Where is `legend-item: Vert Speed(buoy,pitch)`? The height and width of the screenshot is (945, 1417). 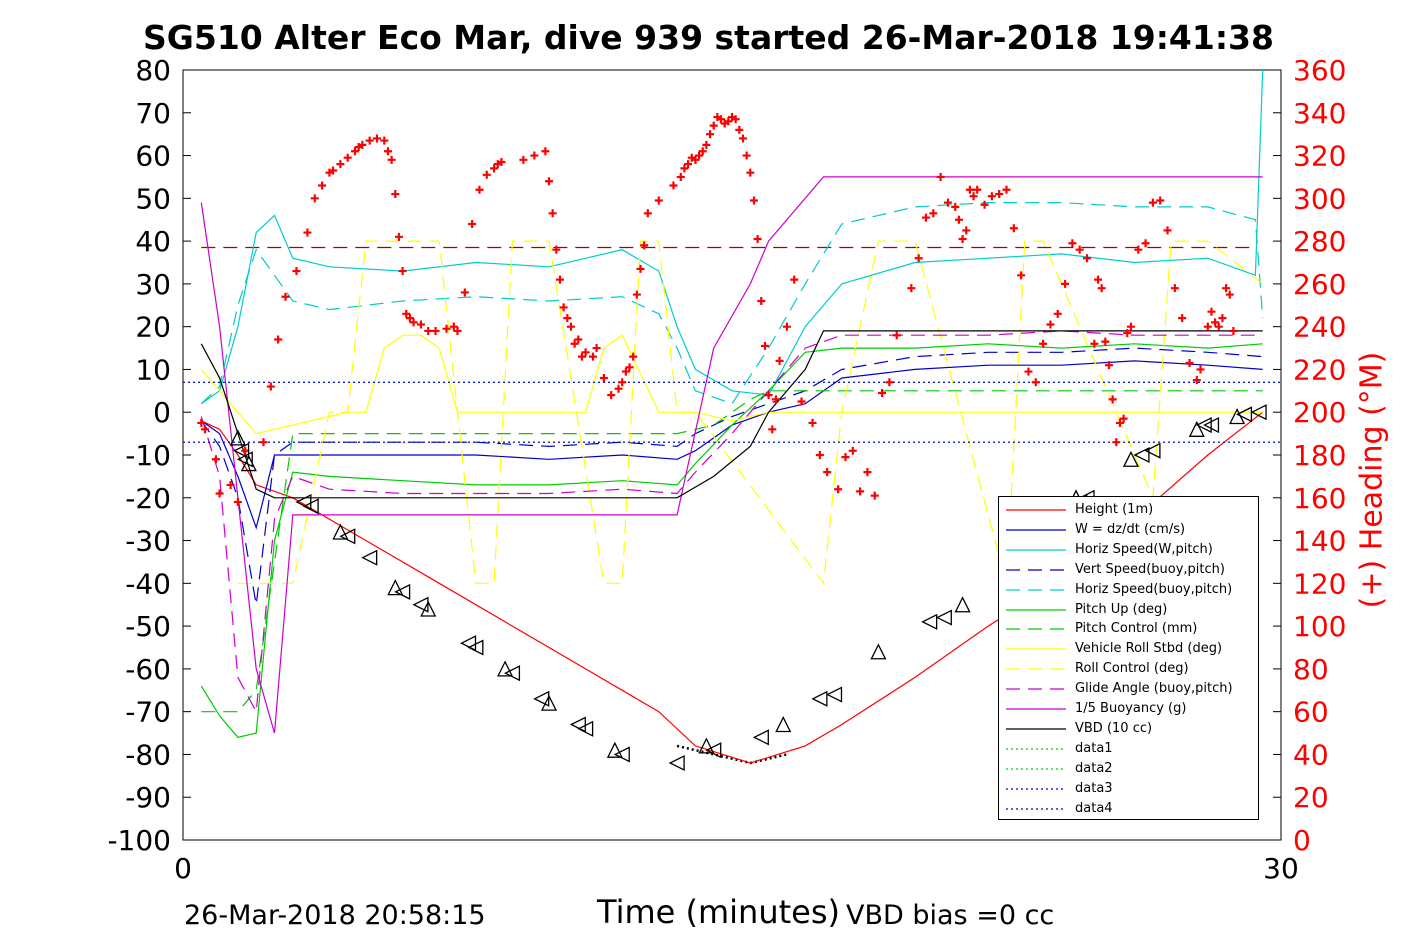
legend-item: Vert Speed(buoy,pitch) is located at coordinates (1128, 570).